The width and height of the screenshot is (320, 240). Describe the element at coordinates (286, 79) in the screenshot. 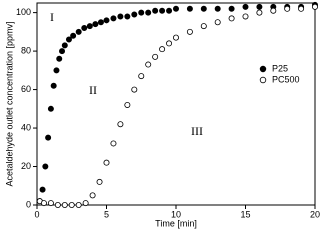

I see `legend-label: PC500` at that location.